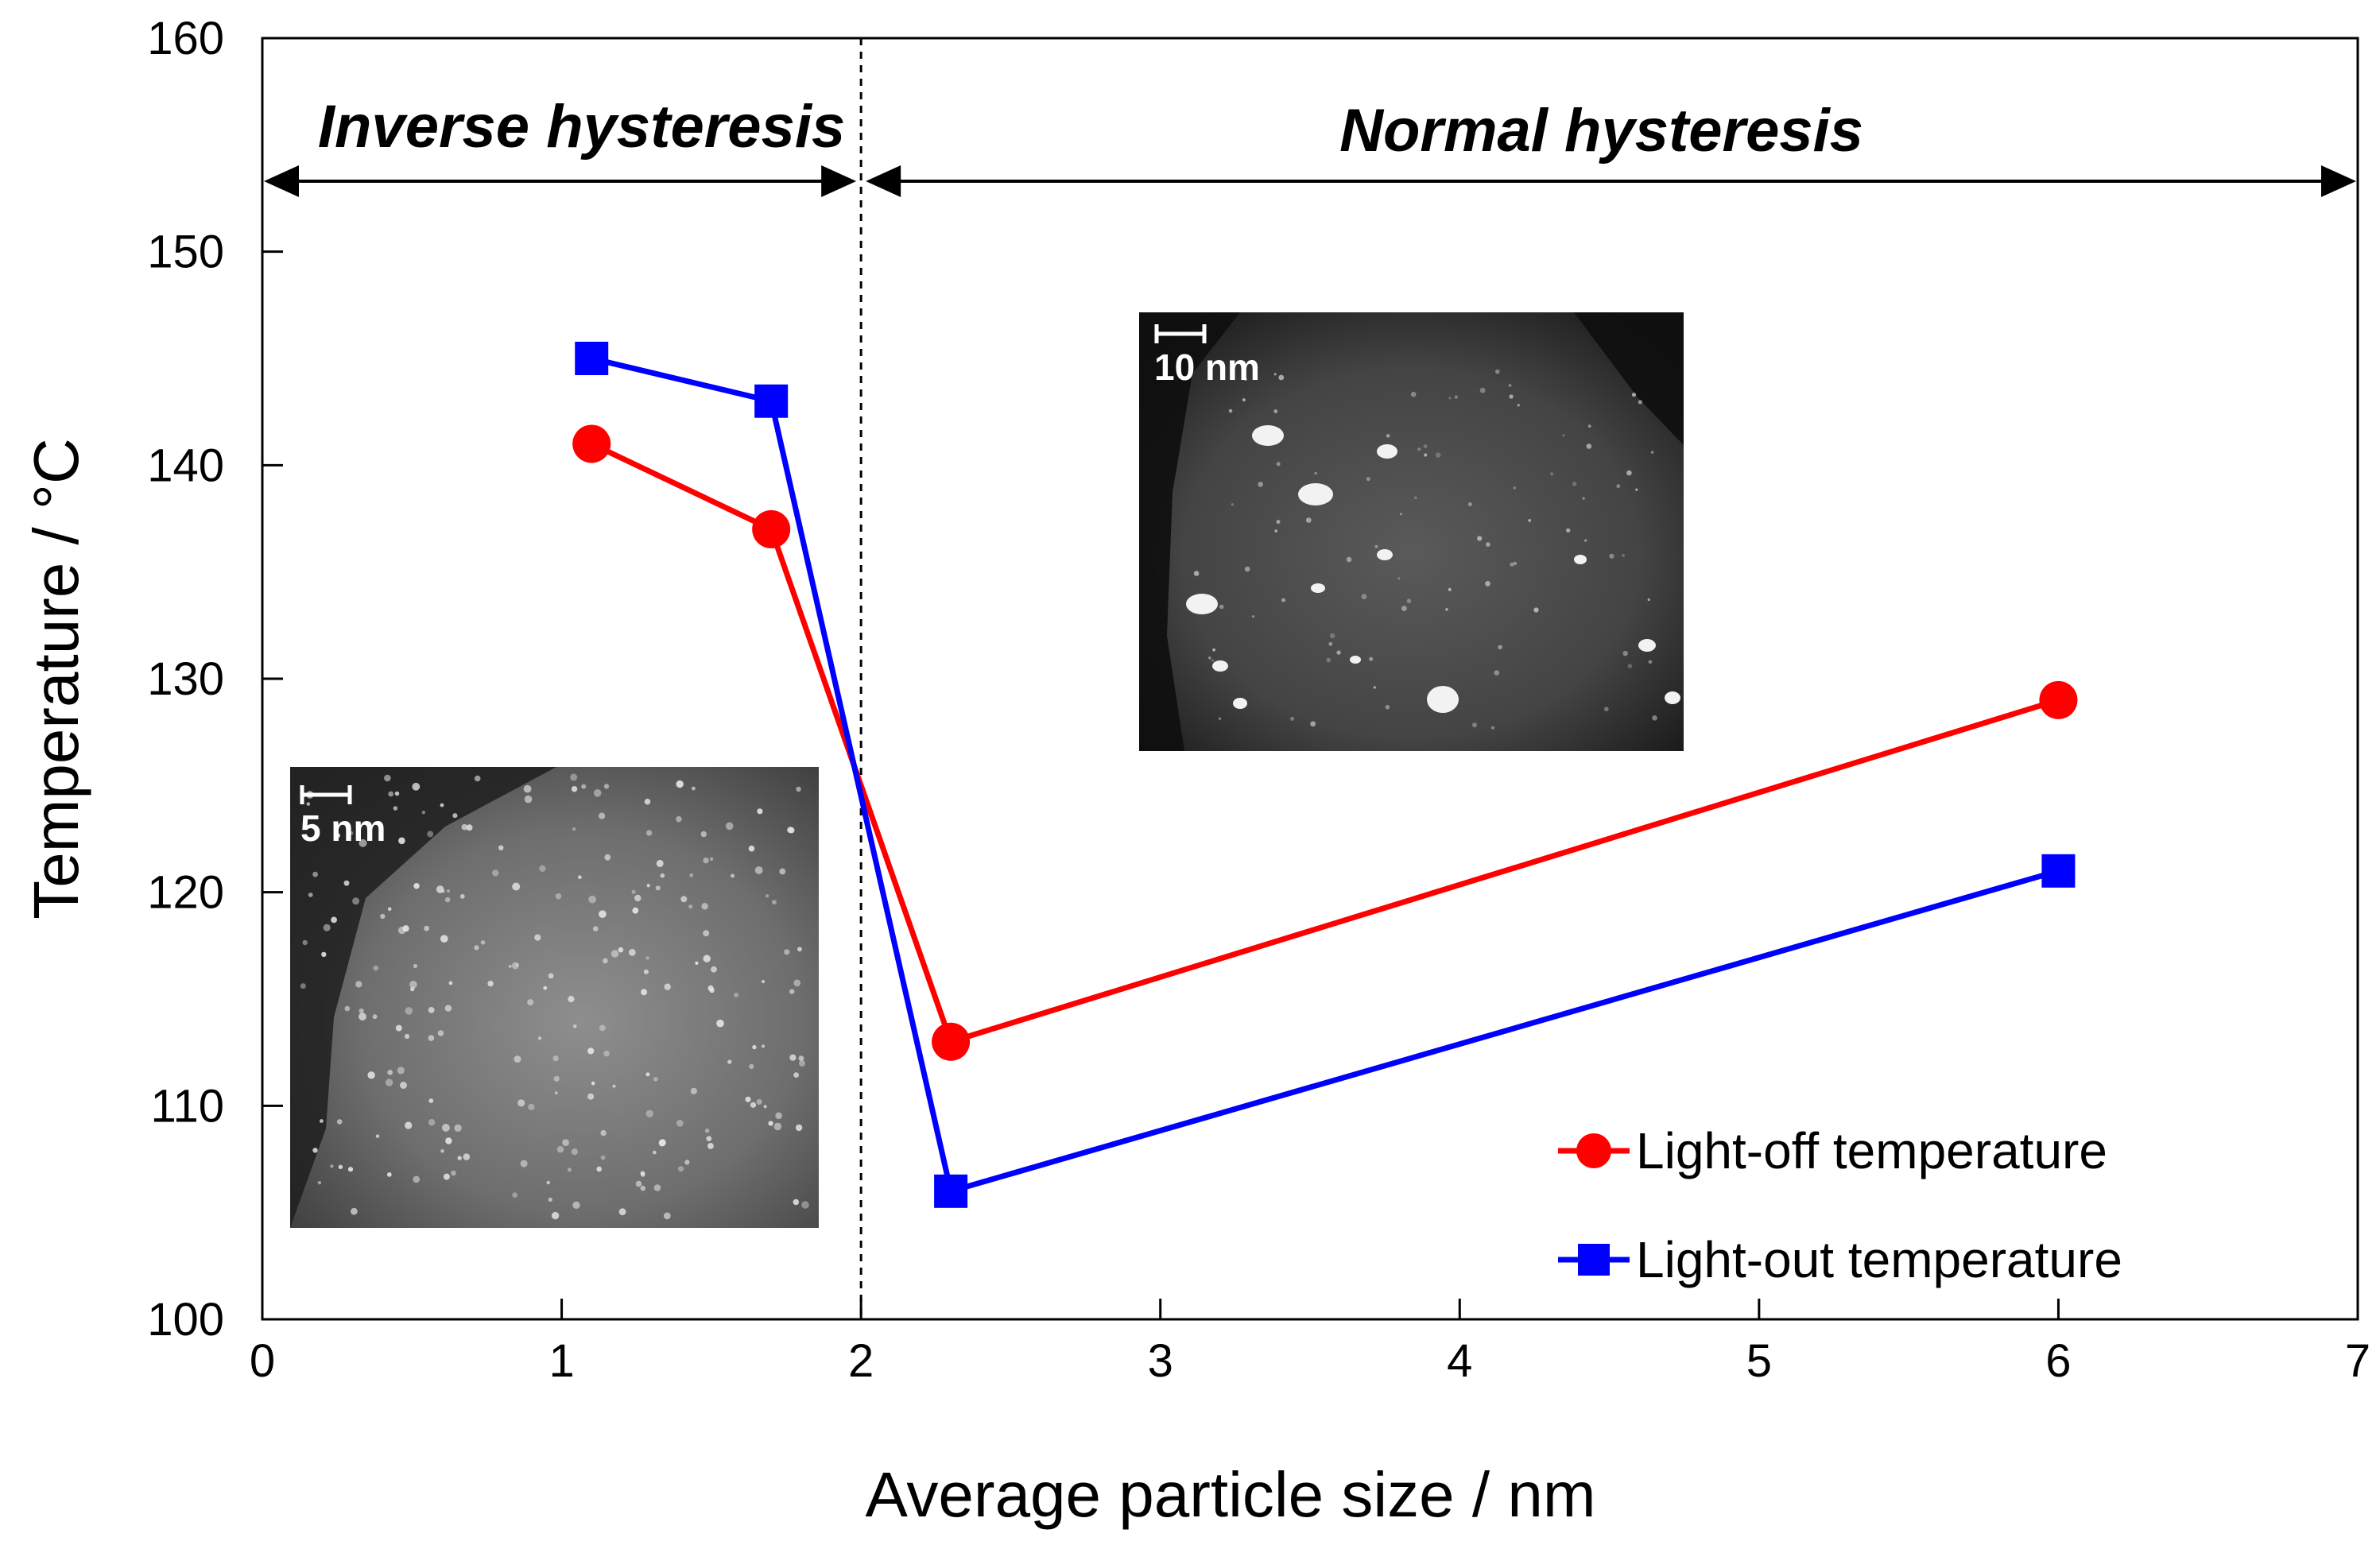 Image resolution: width=2380 pixels, height=1549 pixels. I want to click on y-axis-ticks: 100 110 120 130 140 150 160, so click(215, 679).